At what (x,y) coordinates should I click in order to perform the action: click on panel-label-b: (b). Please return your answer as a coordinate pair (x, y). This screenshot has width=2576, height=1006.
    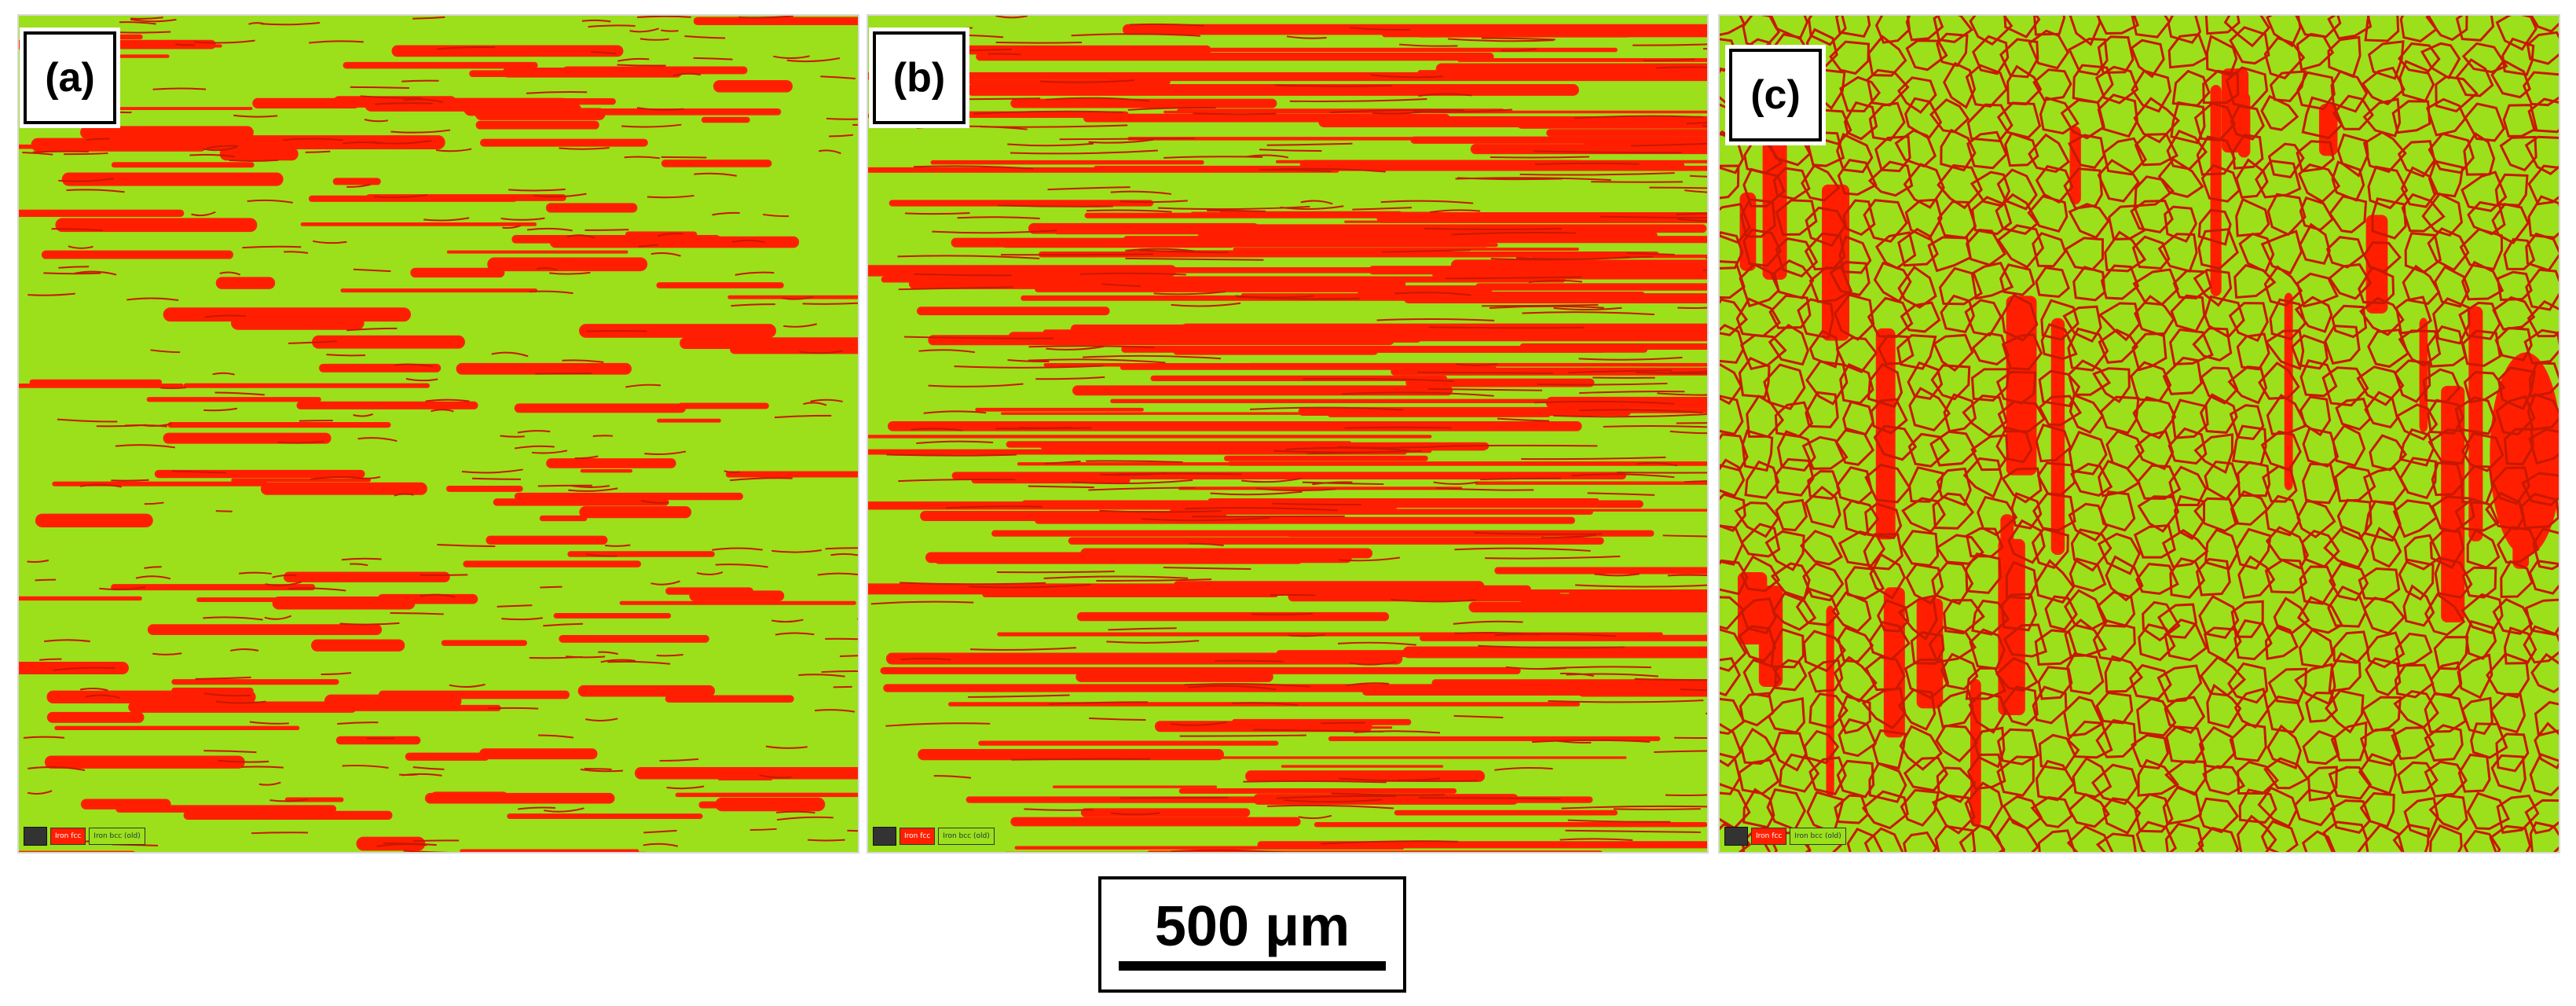
    Looking at the image, I should click on (920, 77).